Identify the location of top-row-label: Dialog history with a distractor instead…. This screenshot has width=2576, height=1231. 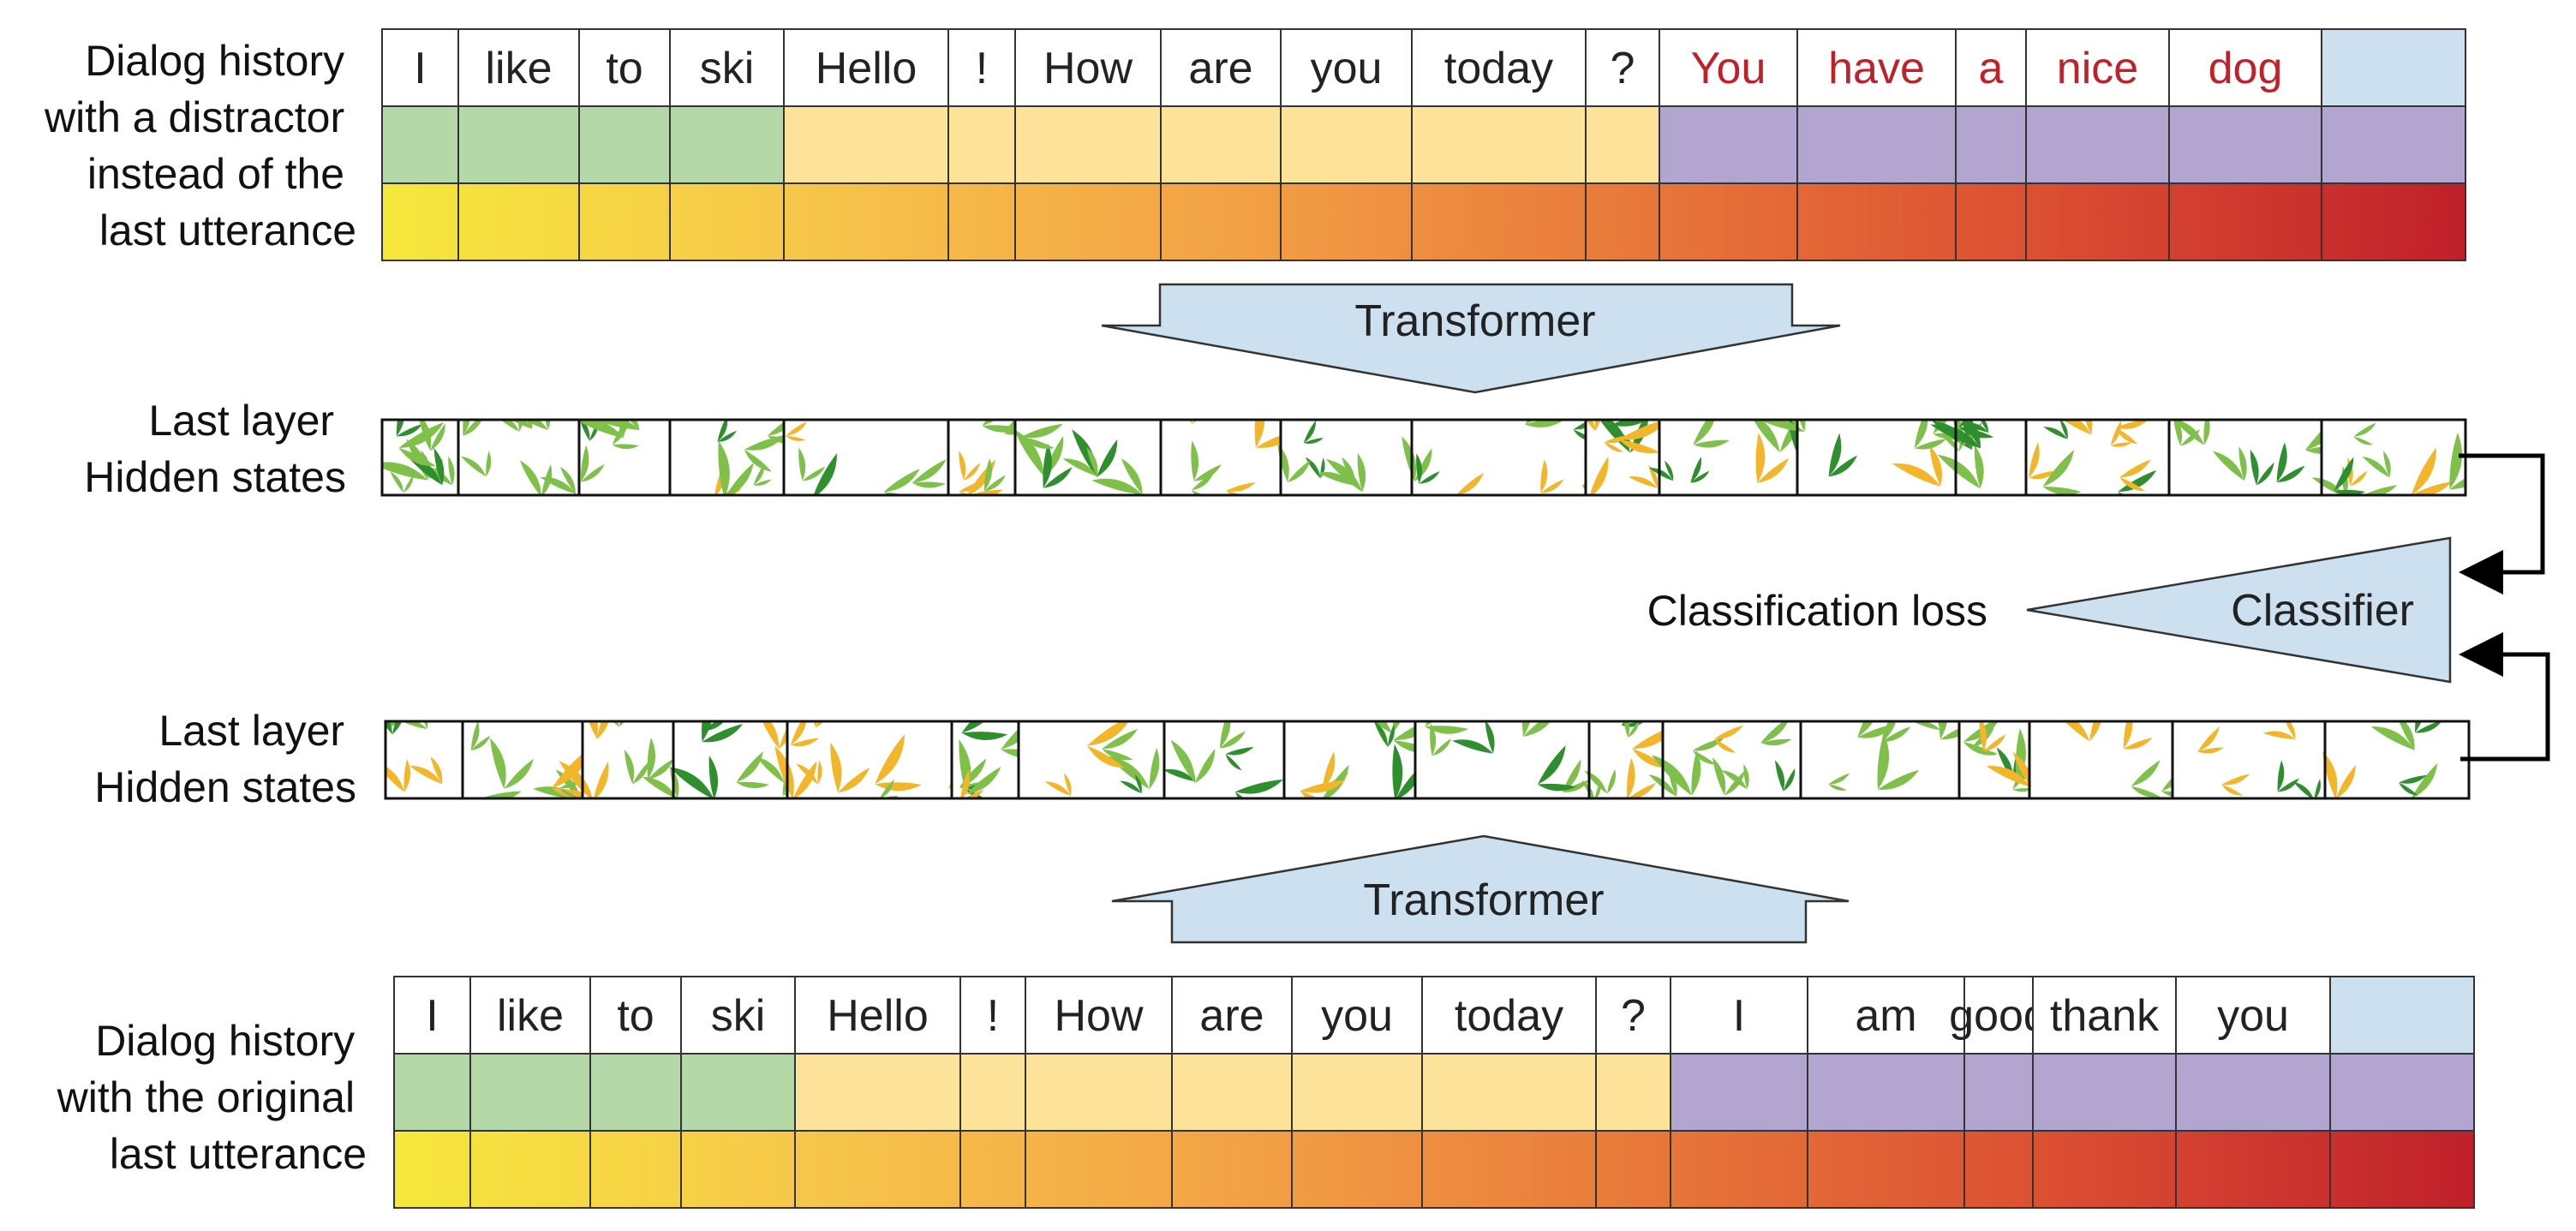
(200, 145).